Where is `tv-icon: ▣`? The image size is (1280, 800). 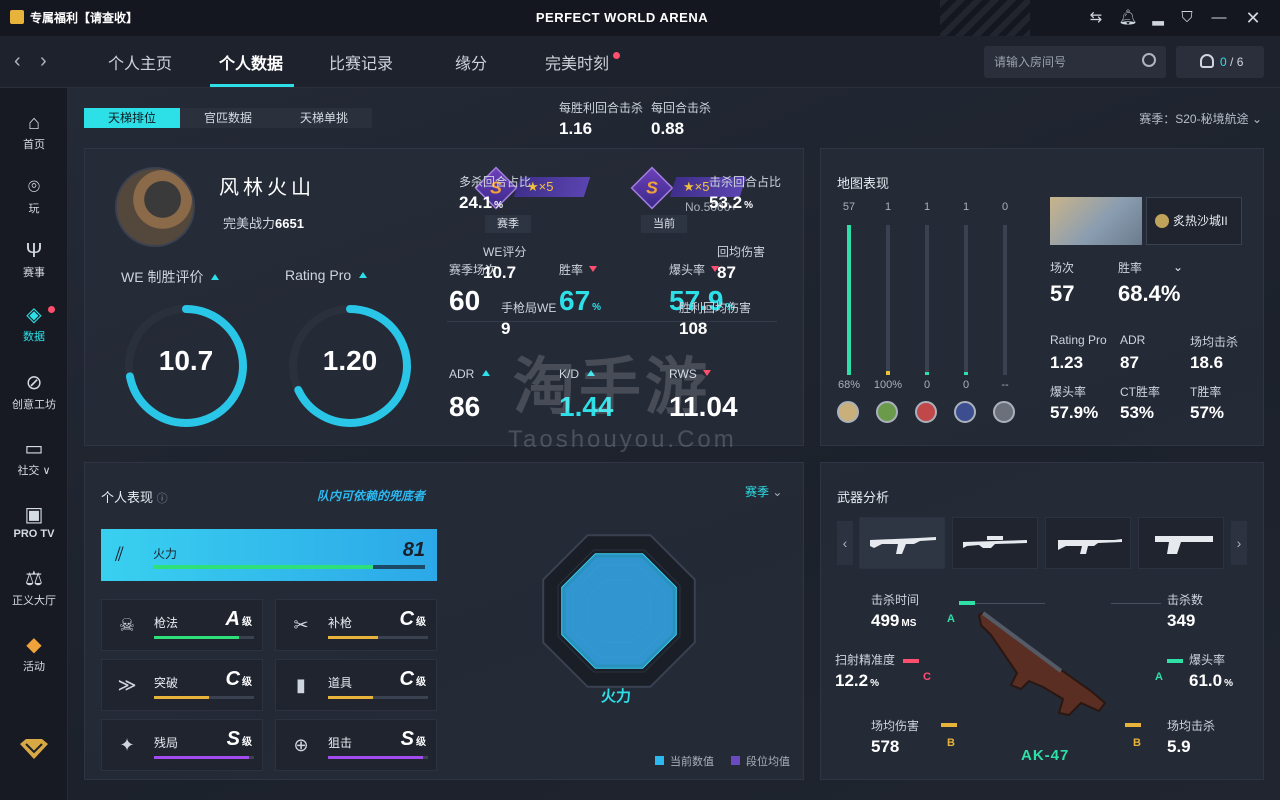 tv-icon: ▣ is located at coordinates (34, 515).